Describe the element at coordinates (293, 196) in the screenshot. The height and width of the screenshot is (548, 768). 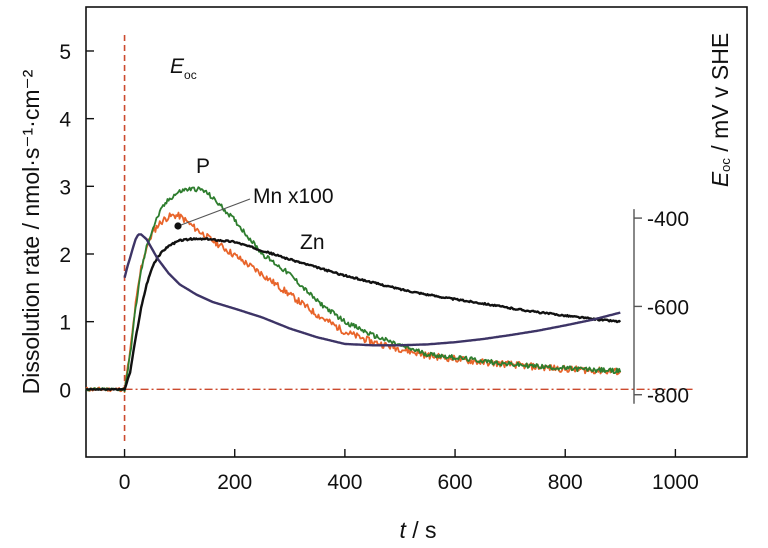
I see `series-label-mn: Mn x100` at that location.